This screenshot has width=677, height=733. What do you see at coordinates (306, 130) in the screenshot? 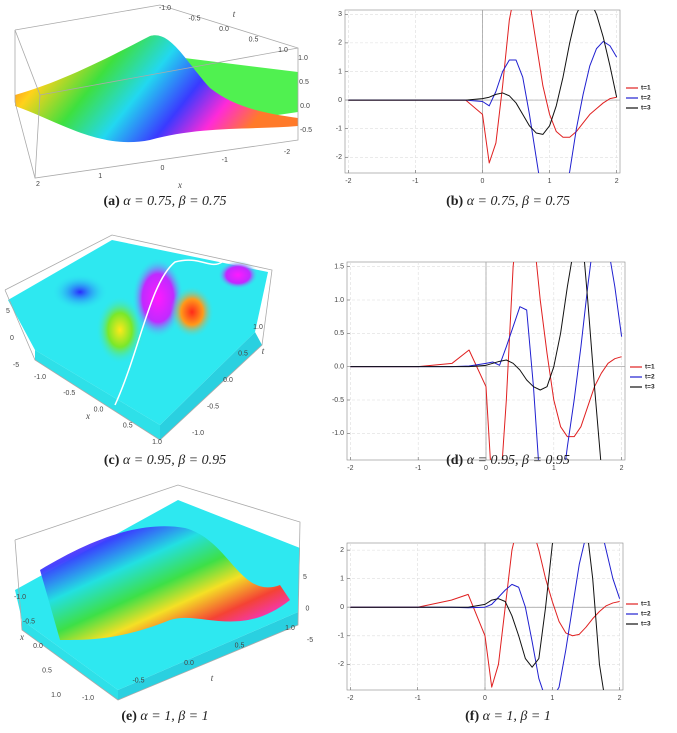
I see `z-tick-label: -0.5` at bounding box center [306, 130].